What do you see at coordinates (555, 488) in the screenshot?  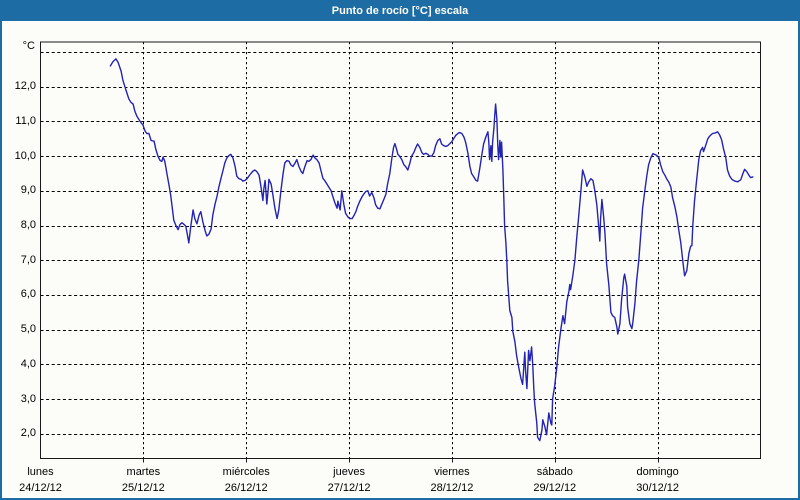 I see `x-axis-date-label: 29/12/12` at bounding box center [555, 488].